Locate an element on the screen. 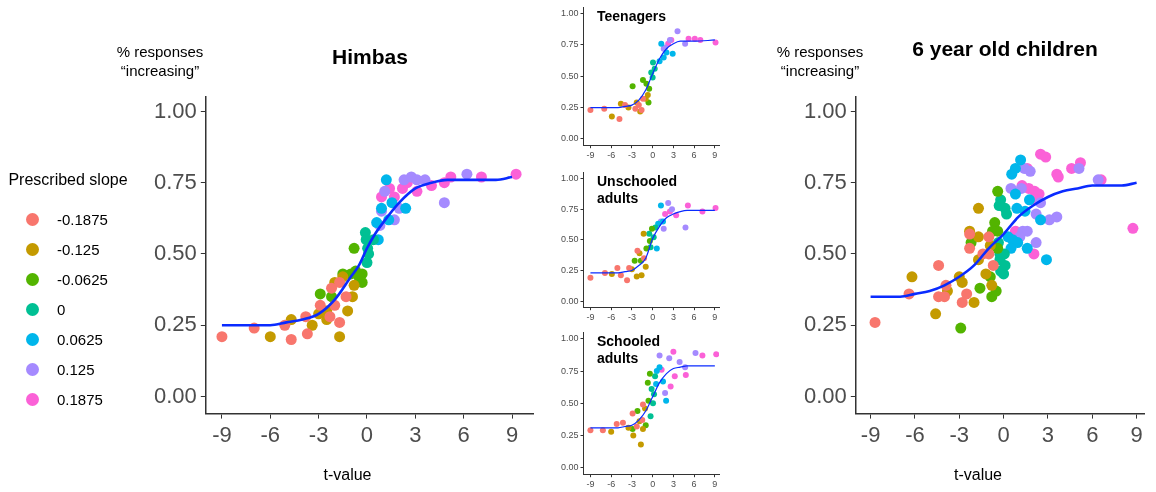 This screenshot has height=492, width=1156. legend-label: -0.125 is located at coordinates (78, 249).